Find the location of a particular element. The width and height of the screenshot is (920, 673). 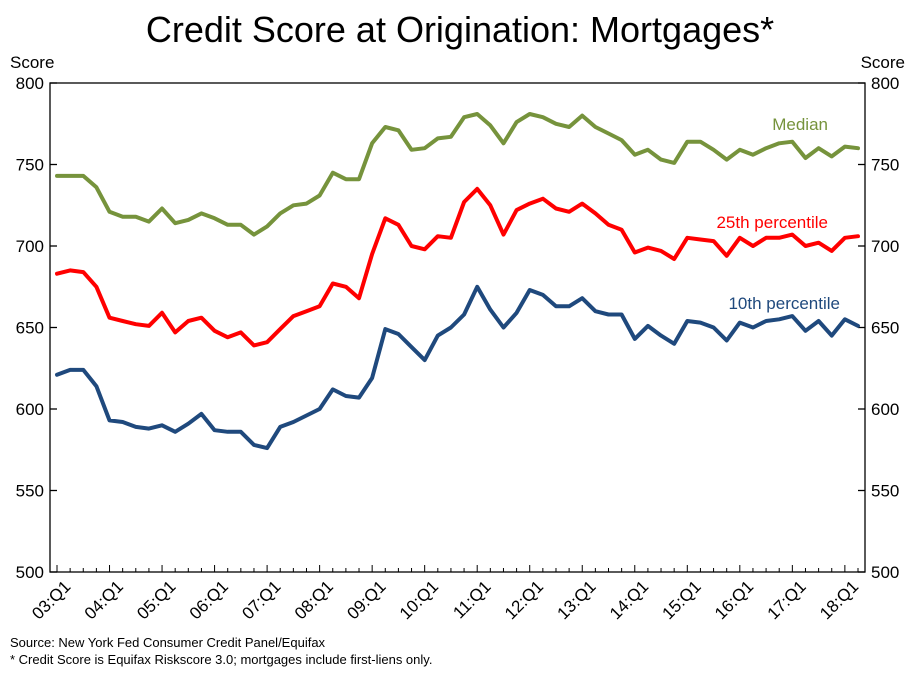

y-tick-label-right: 650 is located at coordinates (885, 328).